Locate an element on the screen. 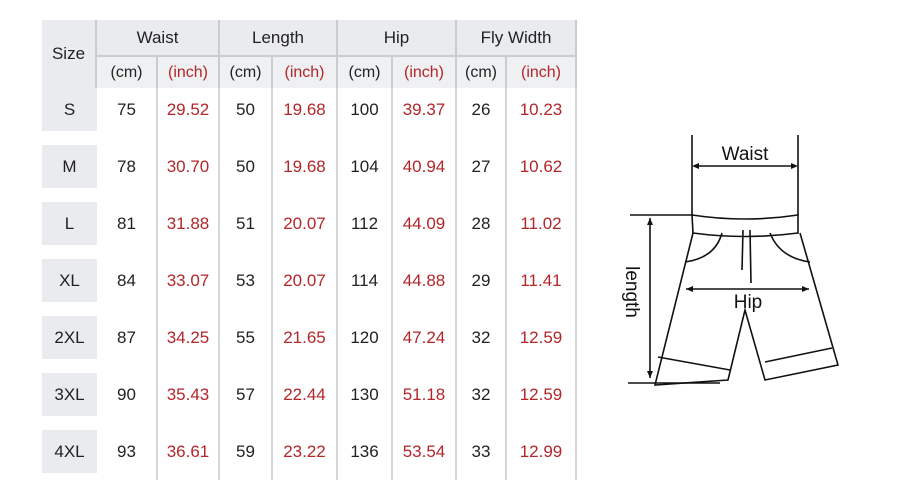 The height and width of the screenshot is (490, 907). header-length: Length is located at coordinates (279, 38).